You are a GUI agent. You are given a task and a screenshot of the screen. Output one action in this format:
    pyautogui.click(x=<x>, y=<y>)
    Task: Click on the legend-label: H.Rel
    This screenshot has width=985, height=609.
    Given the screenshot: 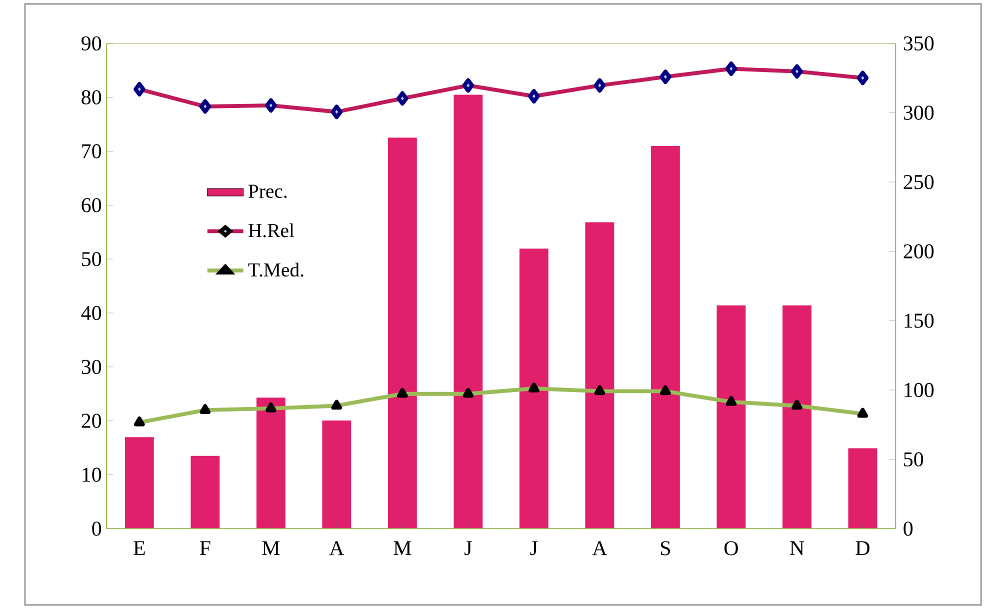 What is the action you would take?
    pyautogui.click(x=271, y=230)
    